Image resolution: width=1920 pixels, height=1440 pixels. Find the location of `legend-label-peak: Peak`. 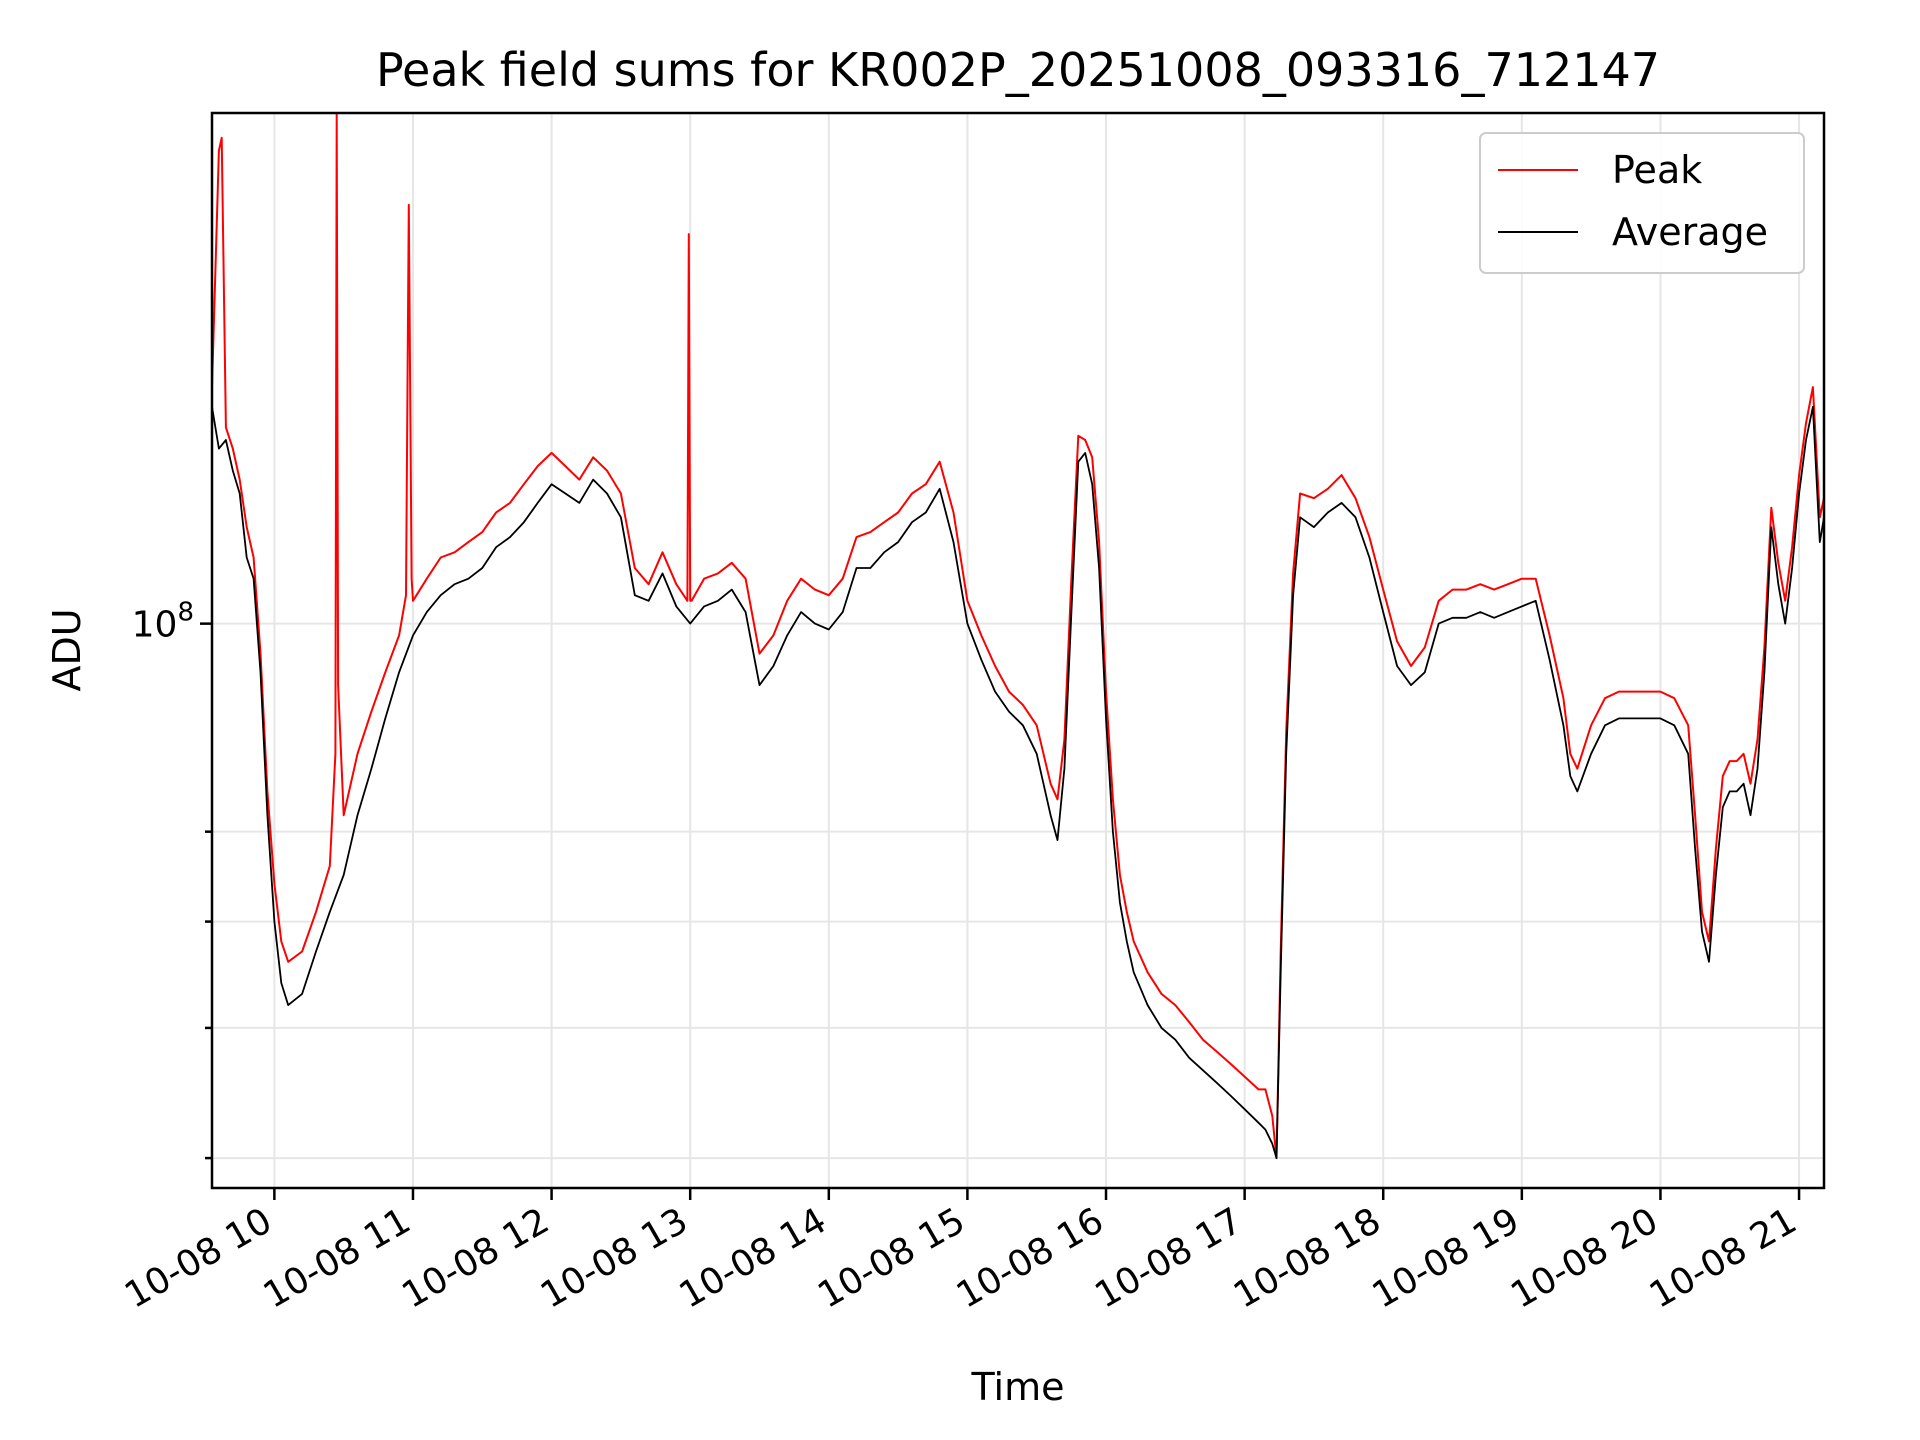

legend-label-peak: Peak is located at coordinates (1657, 170).